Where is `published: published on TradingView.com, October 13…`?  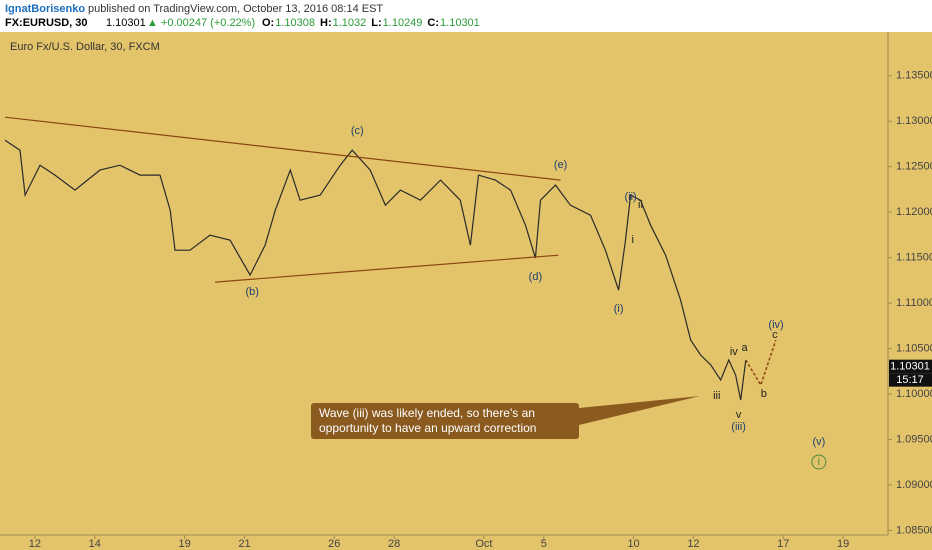 published: published on TradingView.com, October 13… is located at coordinates (235, 9).